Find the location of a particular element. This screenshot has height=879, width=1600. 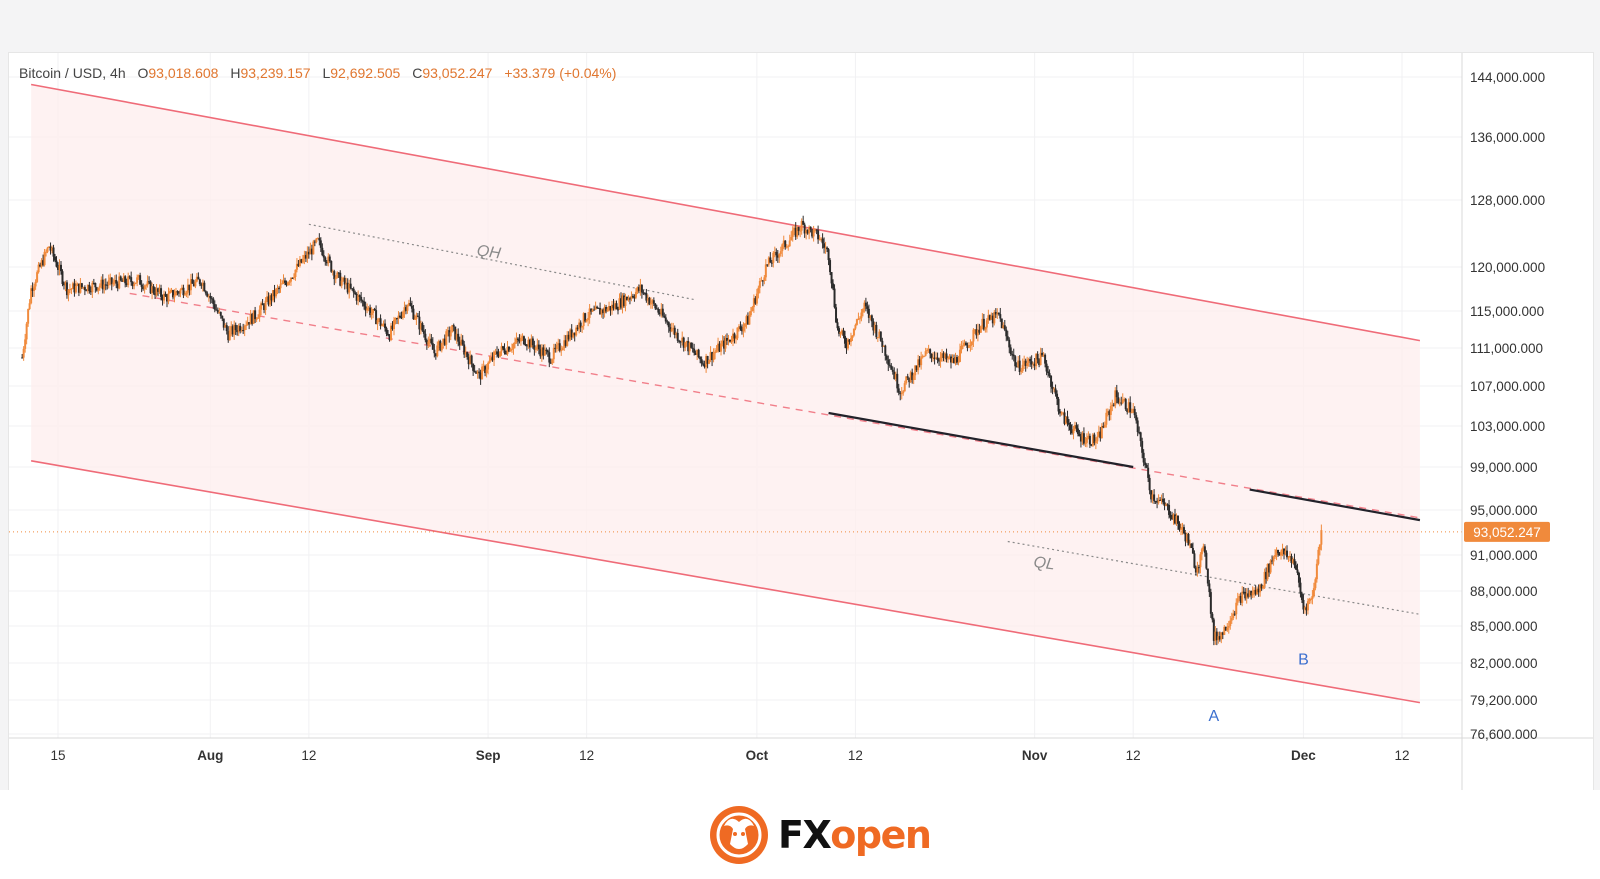

annotation-b: B is located at coordinates (1303, 659).